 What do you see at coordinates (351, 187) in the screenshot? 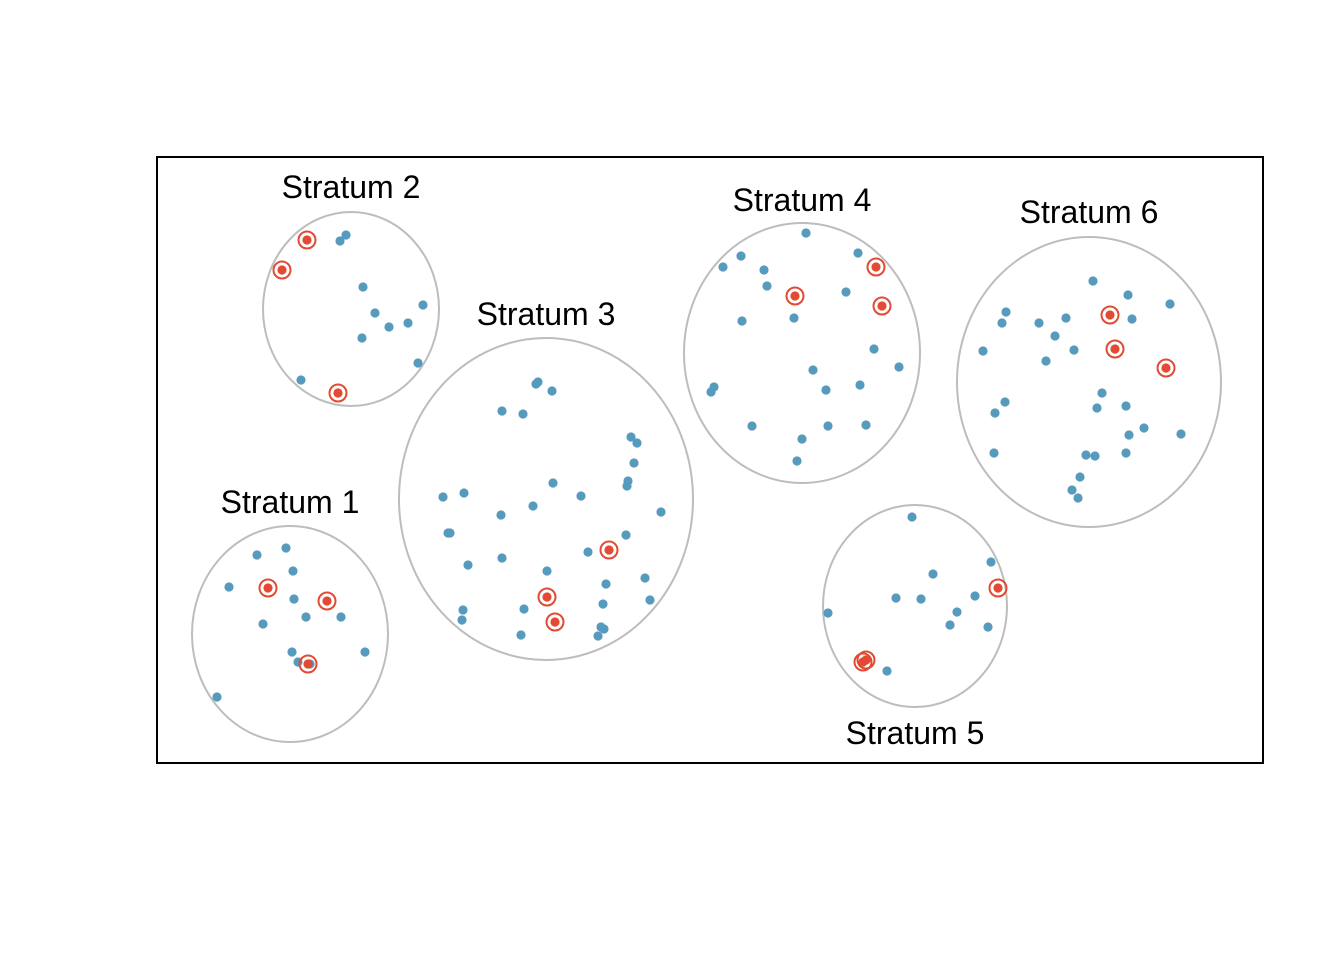
I see `stratum-2-label: Stratum 2` at bounding box center [351, 187].